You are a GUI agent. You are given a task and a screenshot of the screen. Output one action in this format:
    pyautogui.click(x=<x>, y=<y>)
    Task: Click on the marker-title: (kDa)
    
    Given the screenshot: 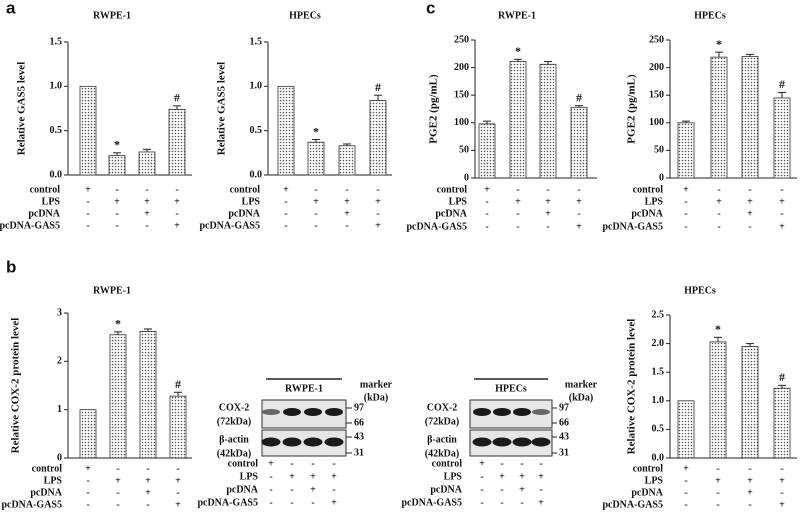 What is the action you would take?
    pyautogui.click(x=581, y=397)
    